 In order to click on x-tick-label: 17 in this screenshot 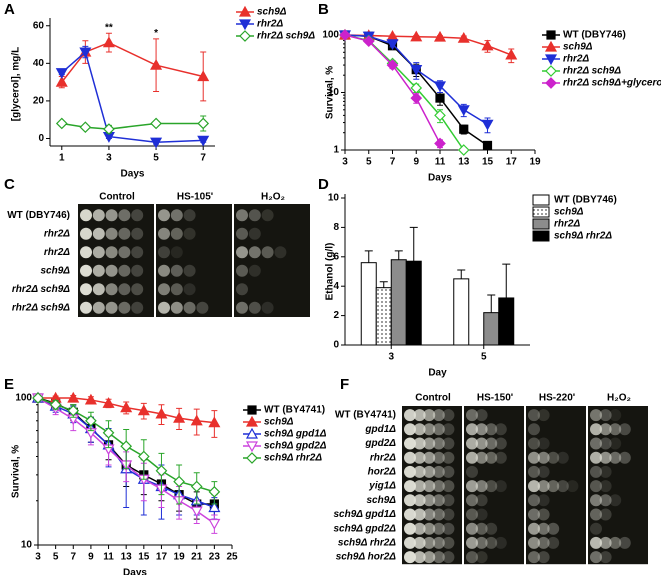, I will do `click(512, 162)`.